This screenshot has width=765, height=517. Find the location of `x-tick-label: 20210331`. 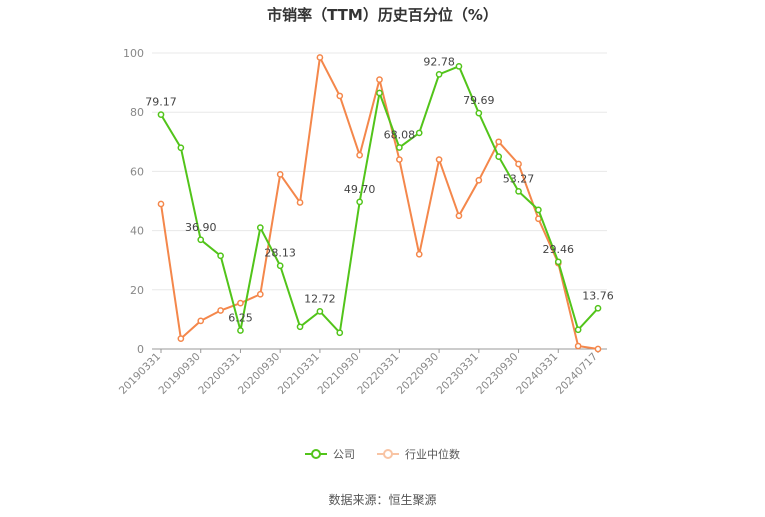

x-tick-label: 20210331 is located at coordinates (299, 374).